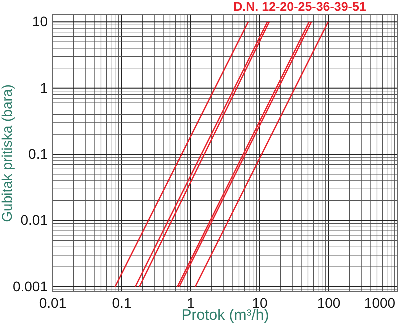  Describe the element at coordinates (329, 302) in the screenshot. I see `x-tick-label: 100` at that location.